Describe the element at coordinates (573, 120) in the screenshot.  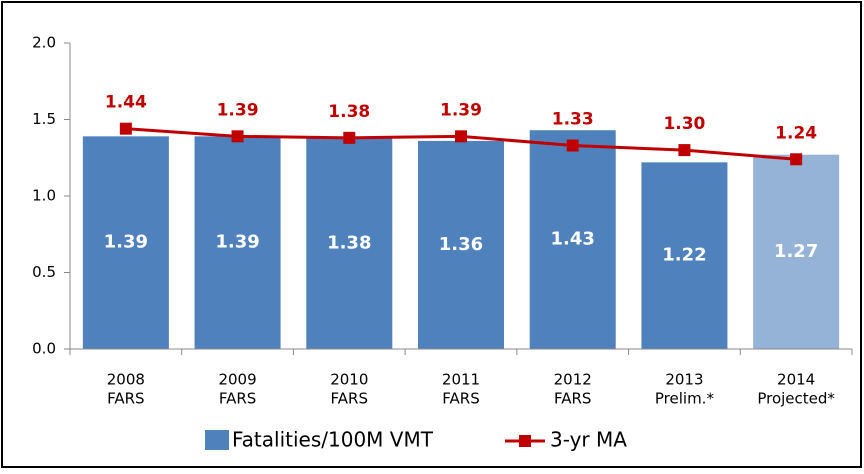
I see `ma-value-label: 1.33` at that location.